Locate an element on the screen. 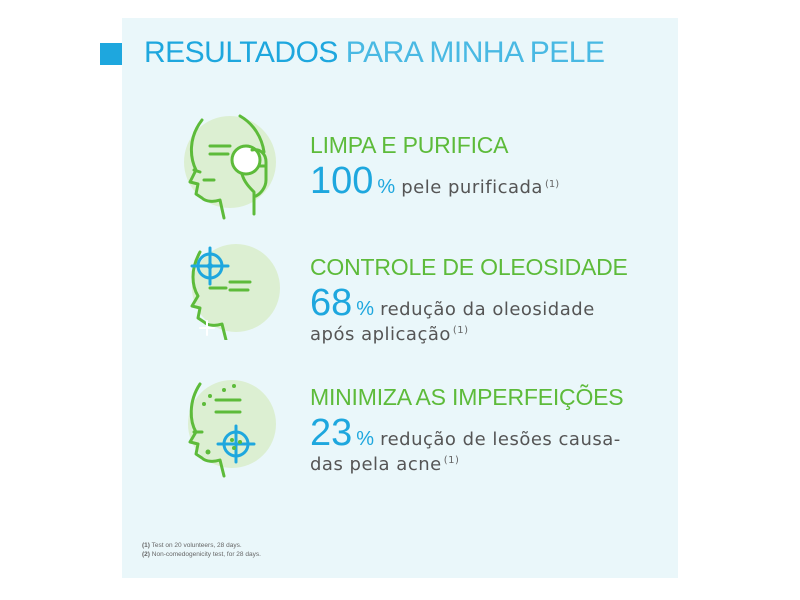  footnote-text: Non-comedogenicity test, for 28 days. is located at coordinates (206, 554).